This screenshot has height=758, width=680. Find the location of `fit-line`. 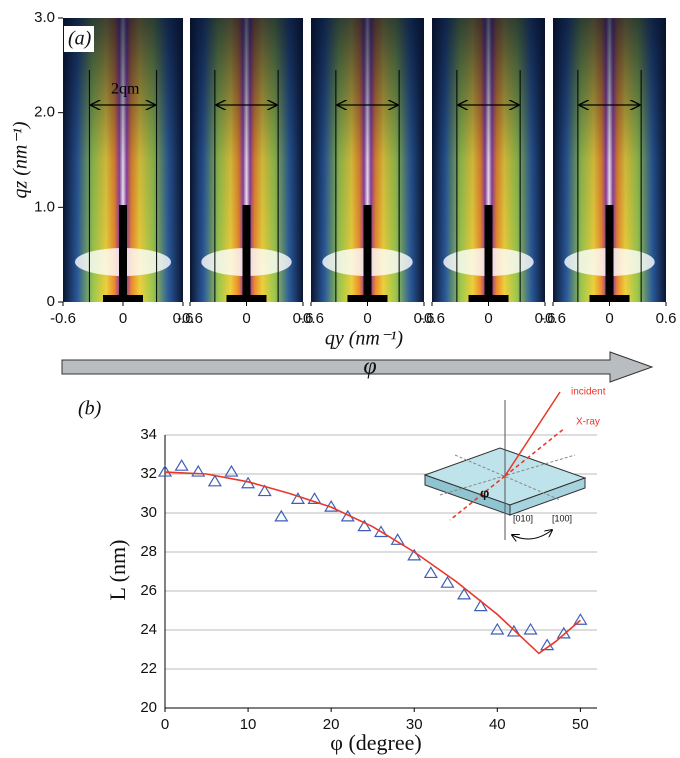

fit-line is located at coordinates (372, 563).